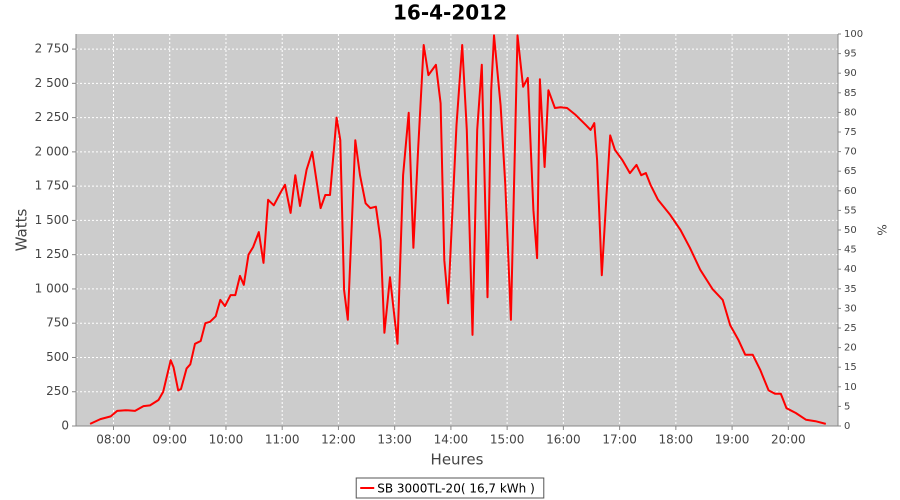 Image resolution: width=900 pixels, height=500 pixels. Describe the element at coordinates (850, 73) in the screenshot. I see `y2-tick-label: 90` at that location.